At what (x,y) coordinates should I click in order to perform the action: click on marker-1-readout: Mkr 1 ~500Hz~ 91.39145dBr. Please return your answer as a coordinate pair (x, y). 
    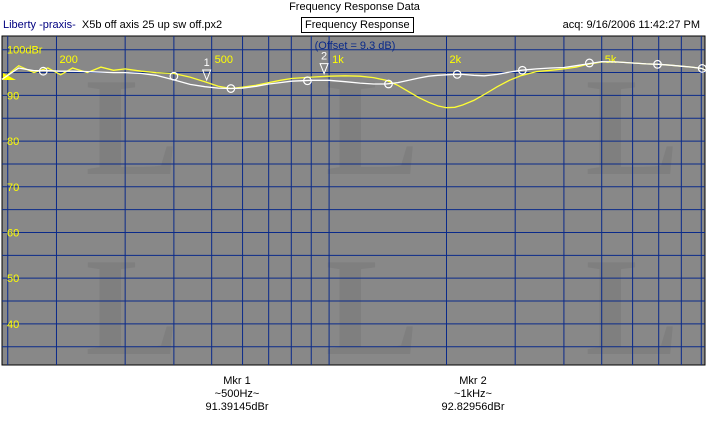
    Looking at the image, I should click on (237, 394).